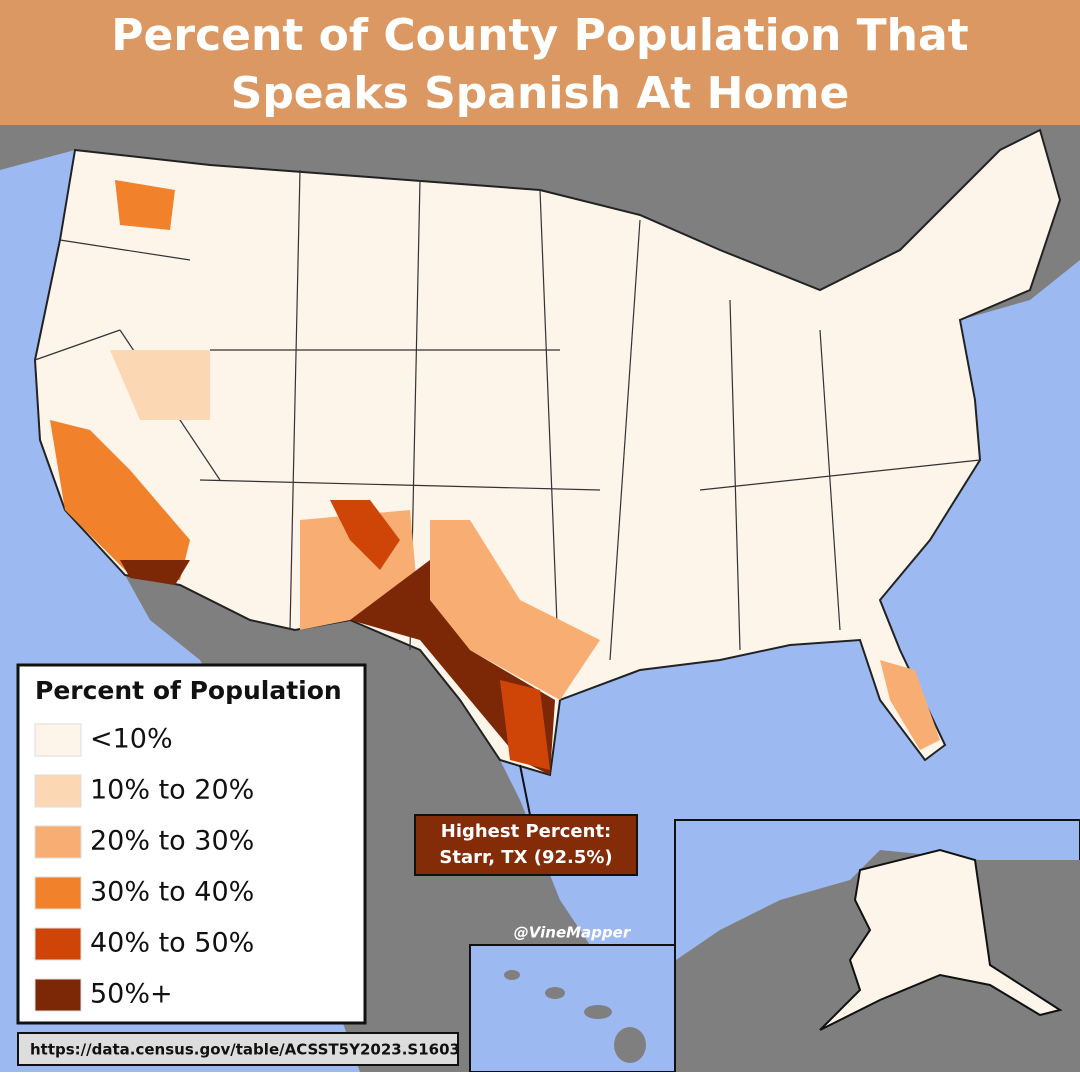  I want to click on hawaii, so click(575, 1016).